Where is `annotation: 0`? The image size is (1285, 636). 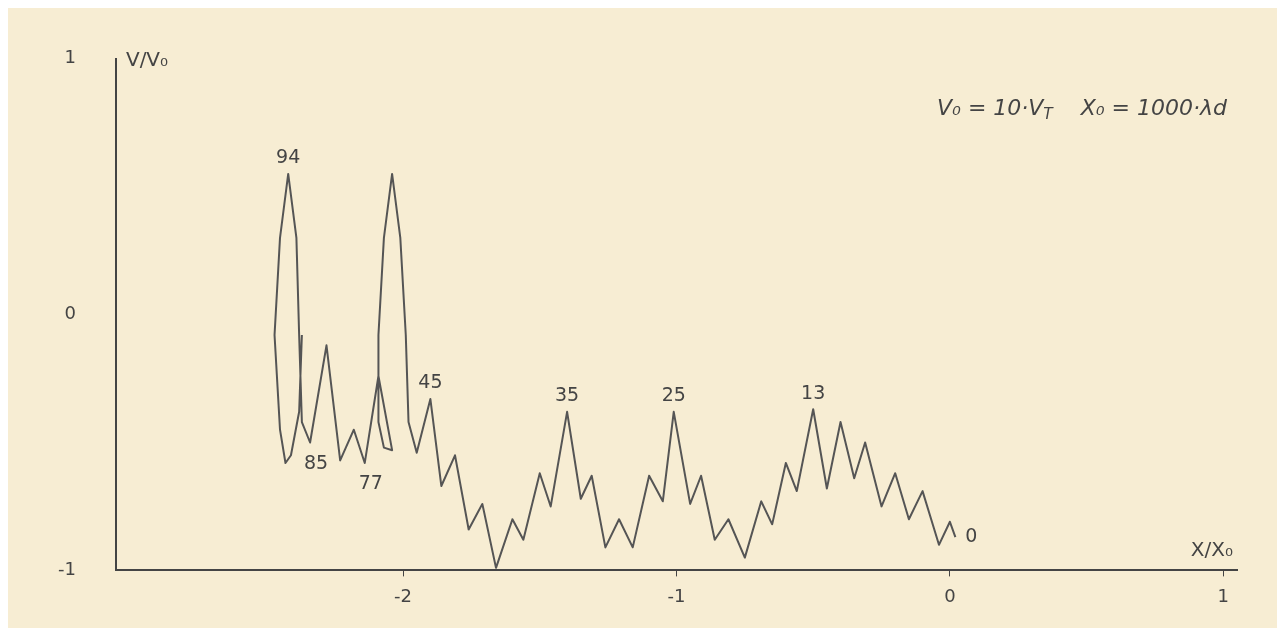 annotation: 0 is located at coordinates (971, 535).